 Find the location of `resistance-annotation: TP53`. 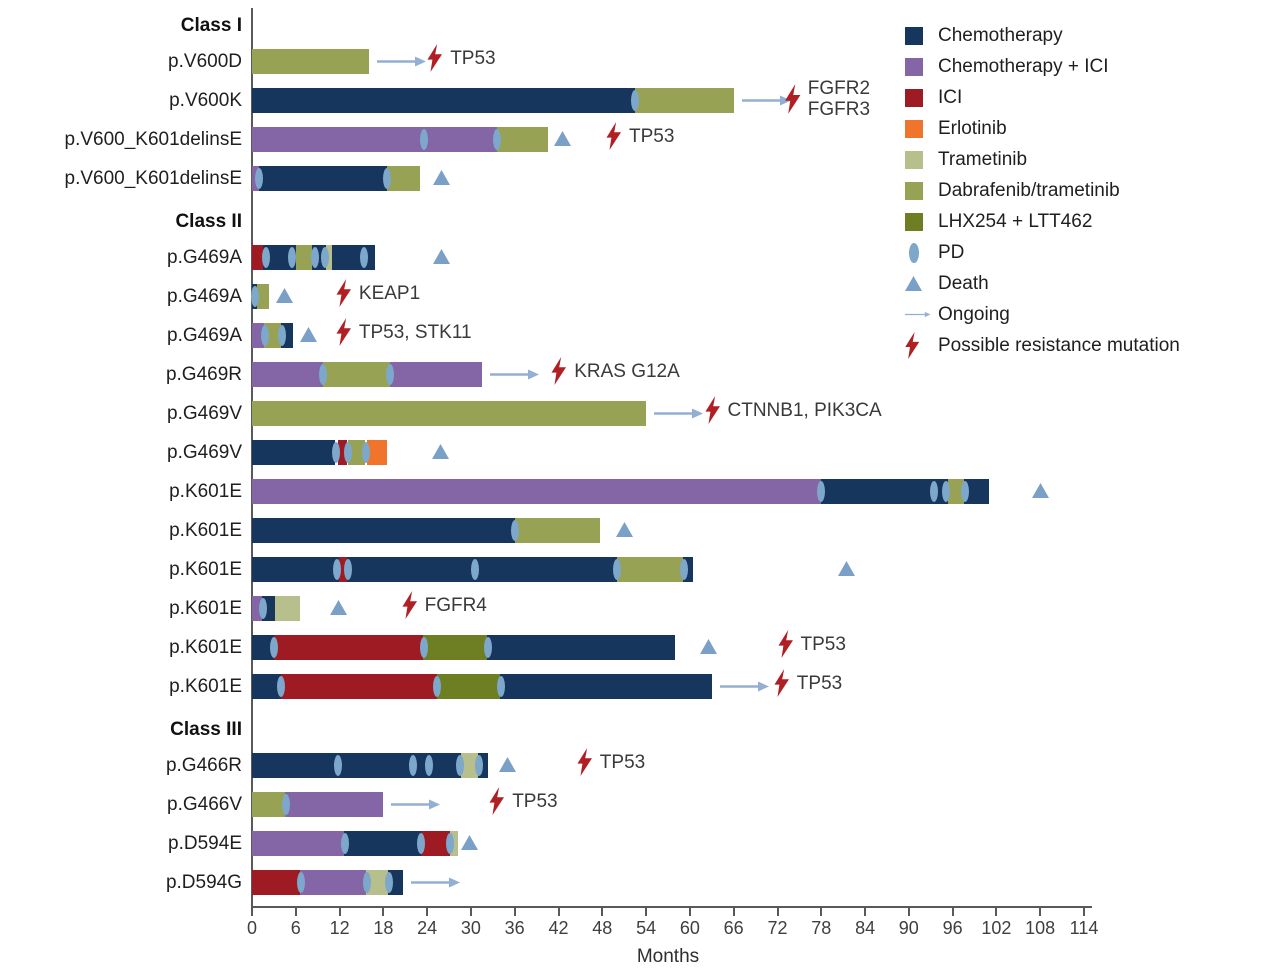

resistance-annotation: TP53 is located at coordinates (808, 683).